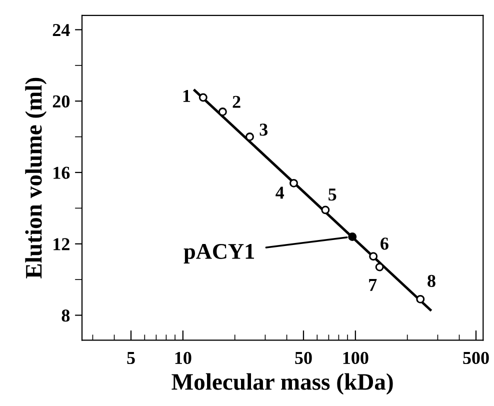 Image resolution: width=494 pixels, height=406 pixels. I want to click on y-tick-label: 16, so click(62, 172).